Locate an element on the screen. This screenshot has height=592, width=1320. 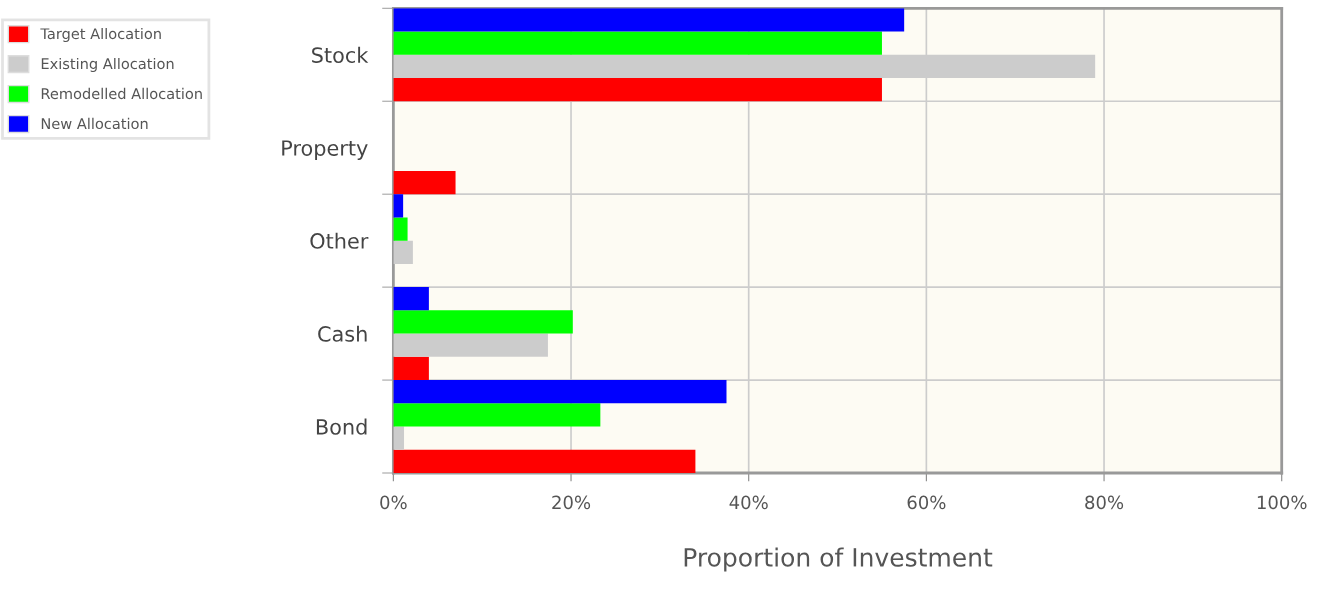
legend-label: Remodelled Allocation is located at coordinates (121, 93).